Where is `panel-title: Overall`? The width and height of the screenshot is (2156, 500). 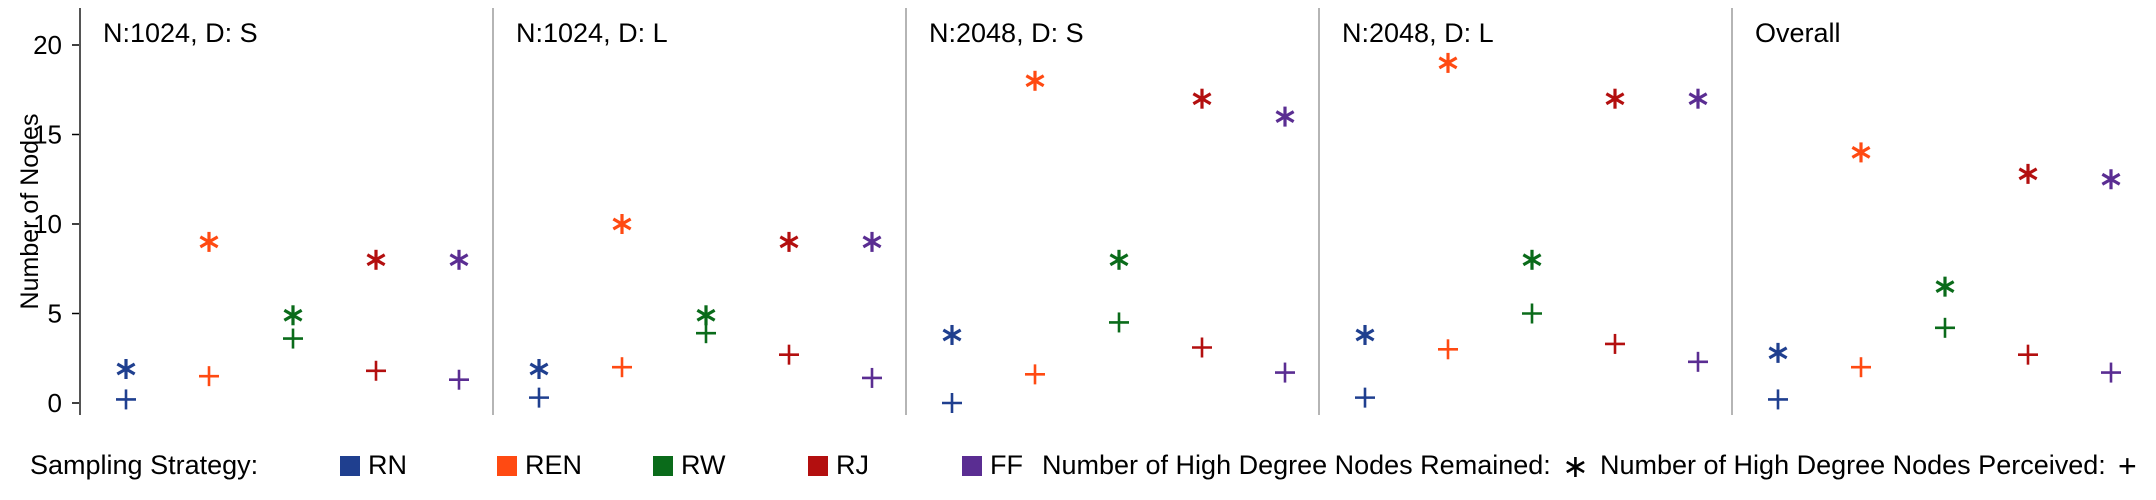
panel-title: Overall is located at coordinates (1798, 33).